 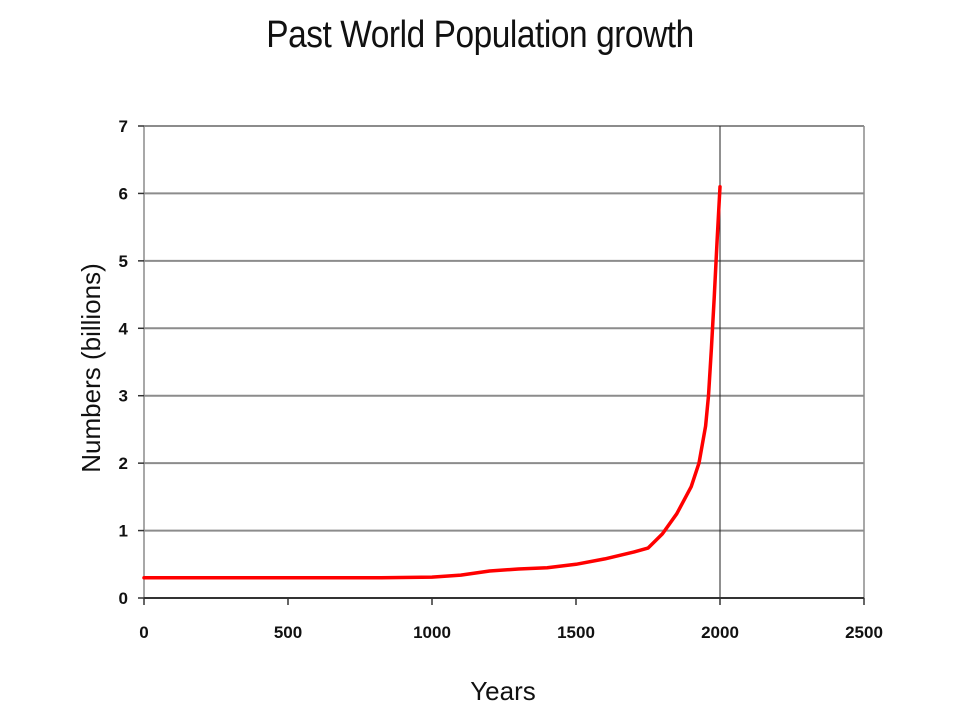 I want to click on y-tick-label-3: 3, so click(x=123, y=396).